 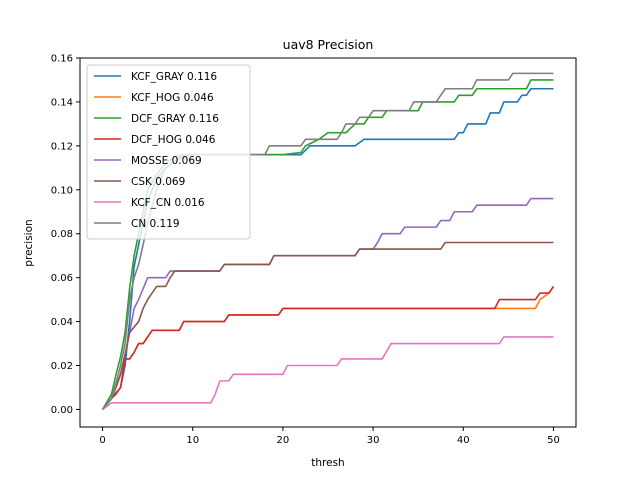 What do you see at coordinates (166, 161) in the screenshot?
I see `legend-entry: MOSSE 0.069` at bounding box center [166, 161].